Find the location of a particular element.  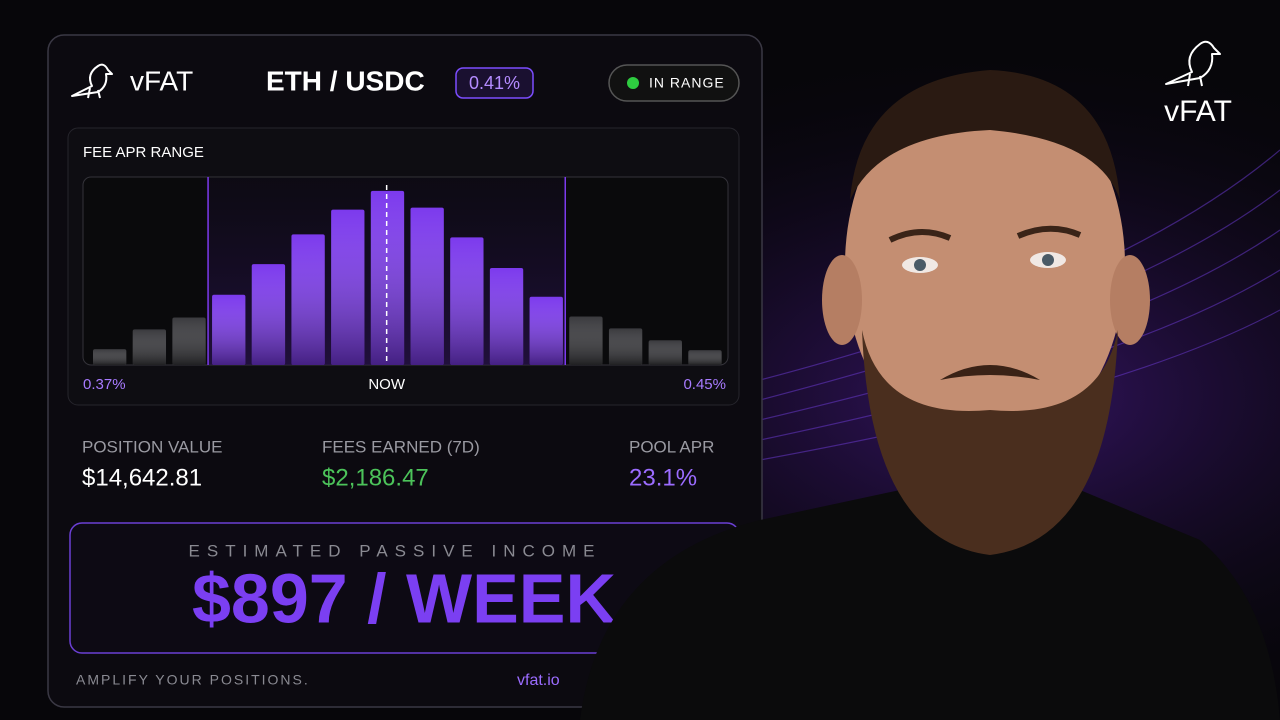

corner-logo-text: vFAT is located at coordinates (1198, 111).